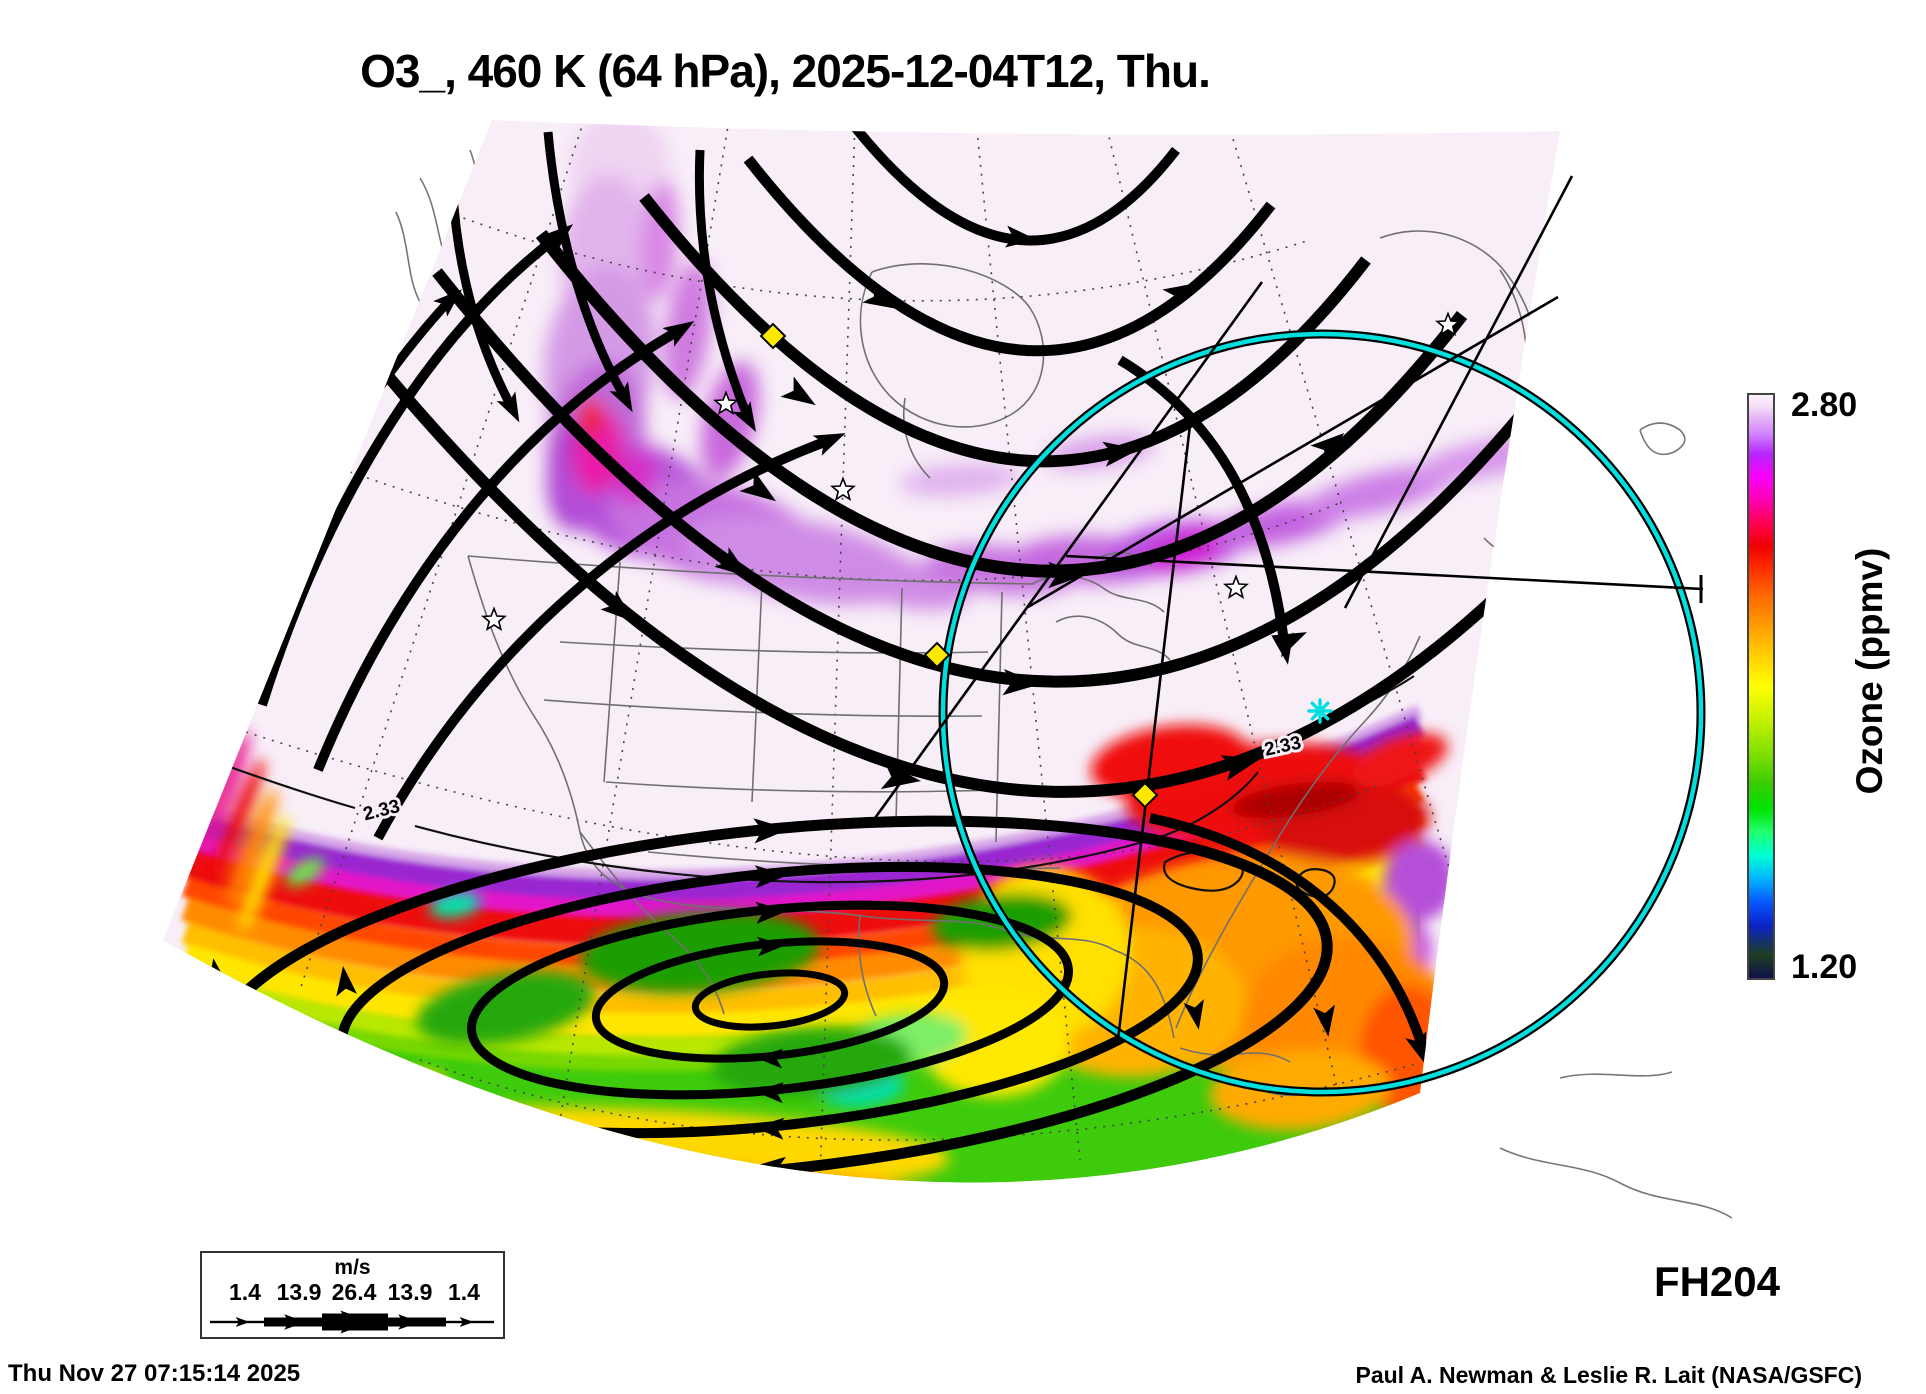  I want to click on colorbar, so click(1761, 686).